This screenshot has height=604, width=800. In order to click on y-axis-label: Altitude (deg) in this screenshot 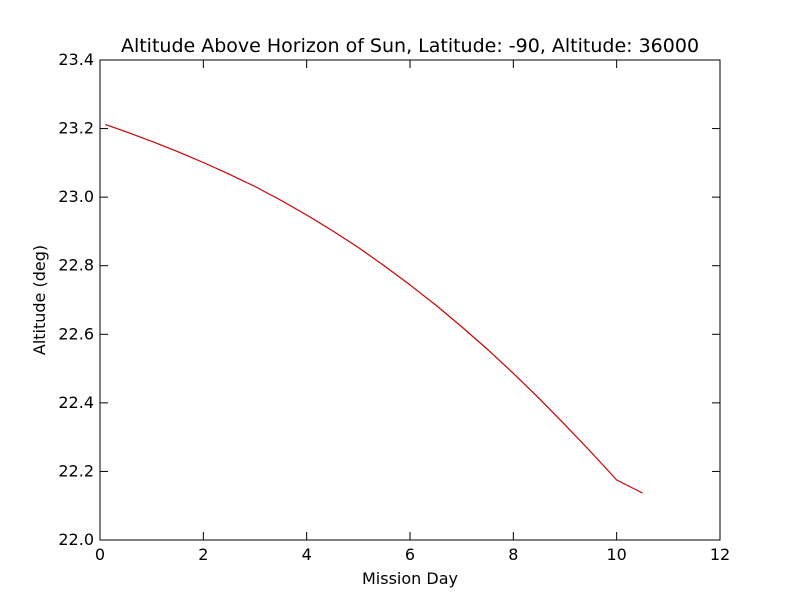, I will do `click(39, 300)`.